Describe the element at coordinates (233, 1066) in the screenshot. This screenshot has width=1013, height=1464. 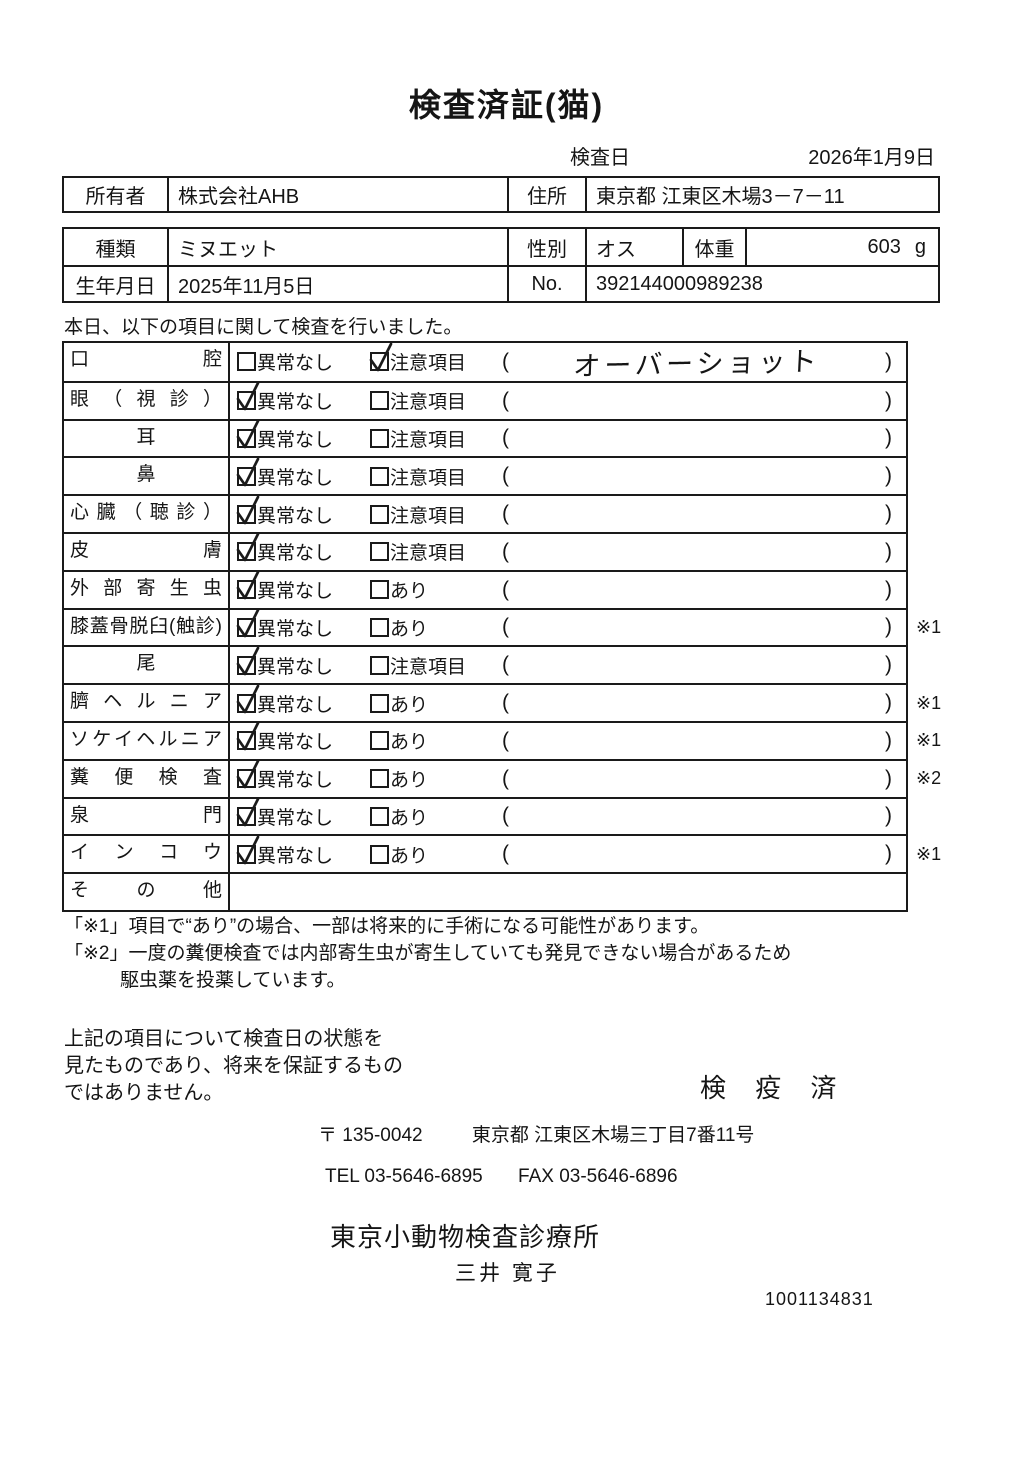
I see `disclaimer-line-2: 見たものであり、将来を保証するもの` at that location.